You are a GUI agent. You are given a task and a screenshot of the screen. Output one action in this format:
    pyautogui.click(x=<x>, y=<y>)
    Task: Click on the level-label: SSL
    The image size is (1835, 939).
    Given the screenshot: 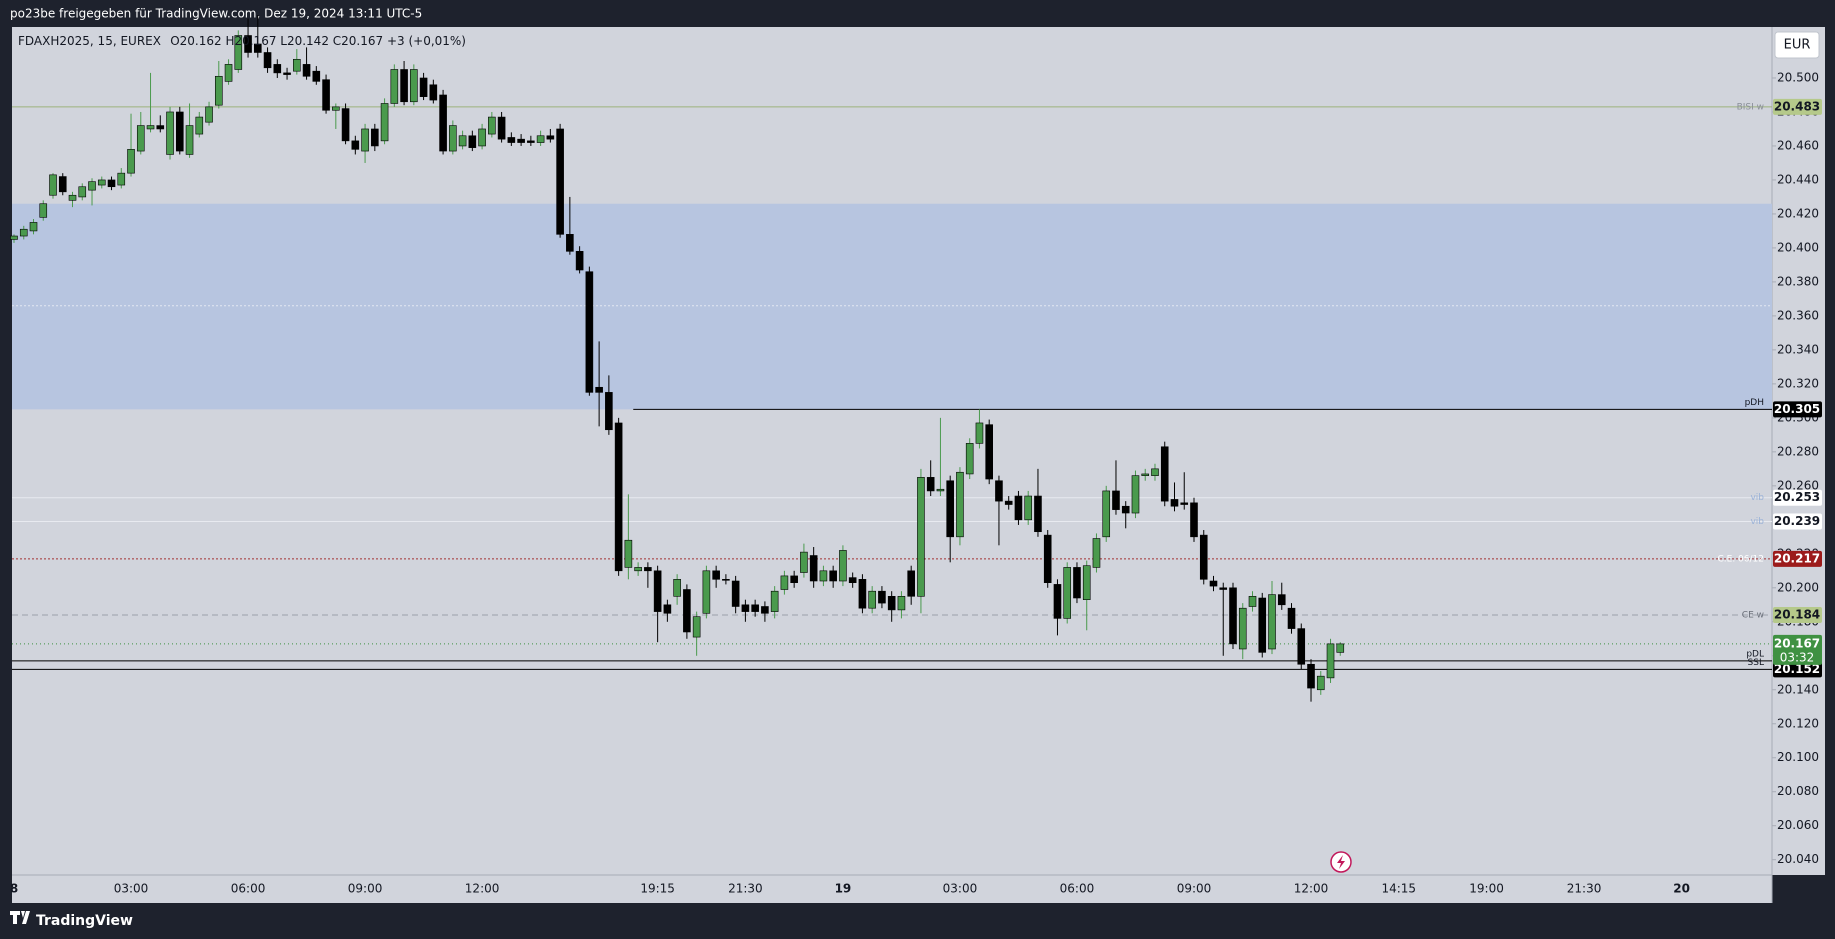 What is the action you would take?
    pyautogui.click(x=1756, y=663)
    